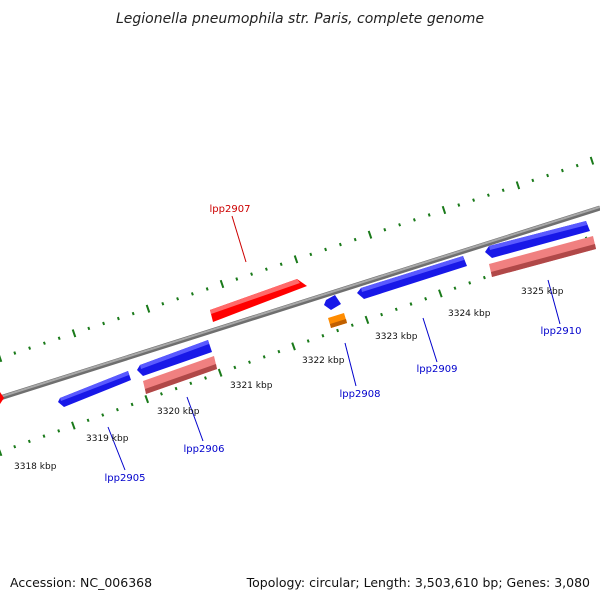 The width and height of the screenshot is (600, 600). Describe the element at coordinates (437, 369) in the screenshot. I see `label-lpp2909: lpp2909` at that location.